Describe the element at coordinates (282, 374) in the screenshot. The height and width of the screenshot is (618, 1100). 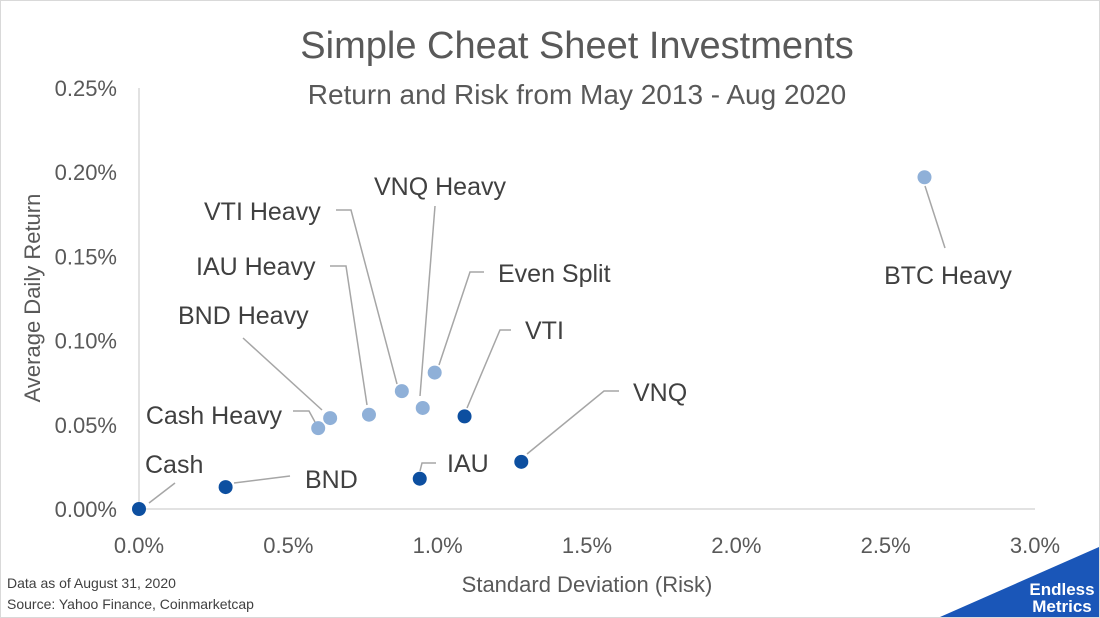
I see `leader-line-bnd-heavy` at that location.